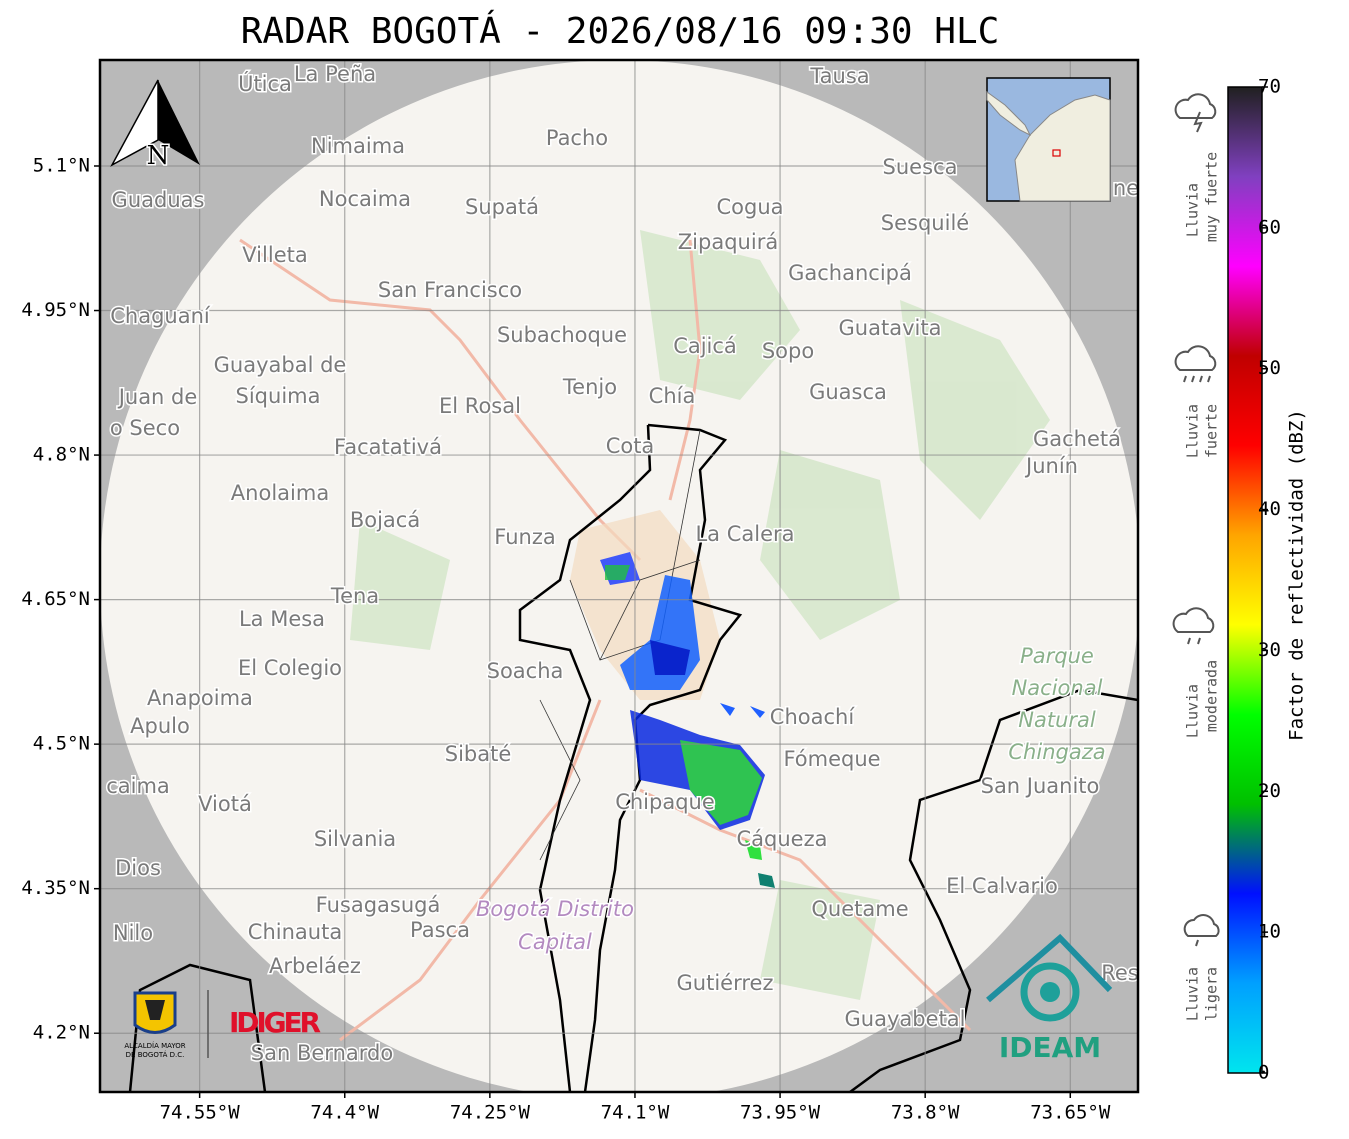 This screenshot has height=1139, width=1349. What do you see at coordinates (620, 31) in the screenshot?
I see `title: RADAR BOGOTÁ - 2026/08/16 09:30 HLC` at bounding box center [620, 31].